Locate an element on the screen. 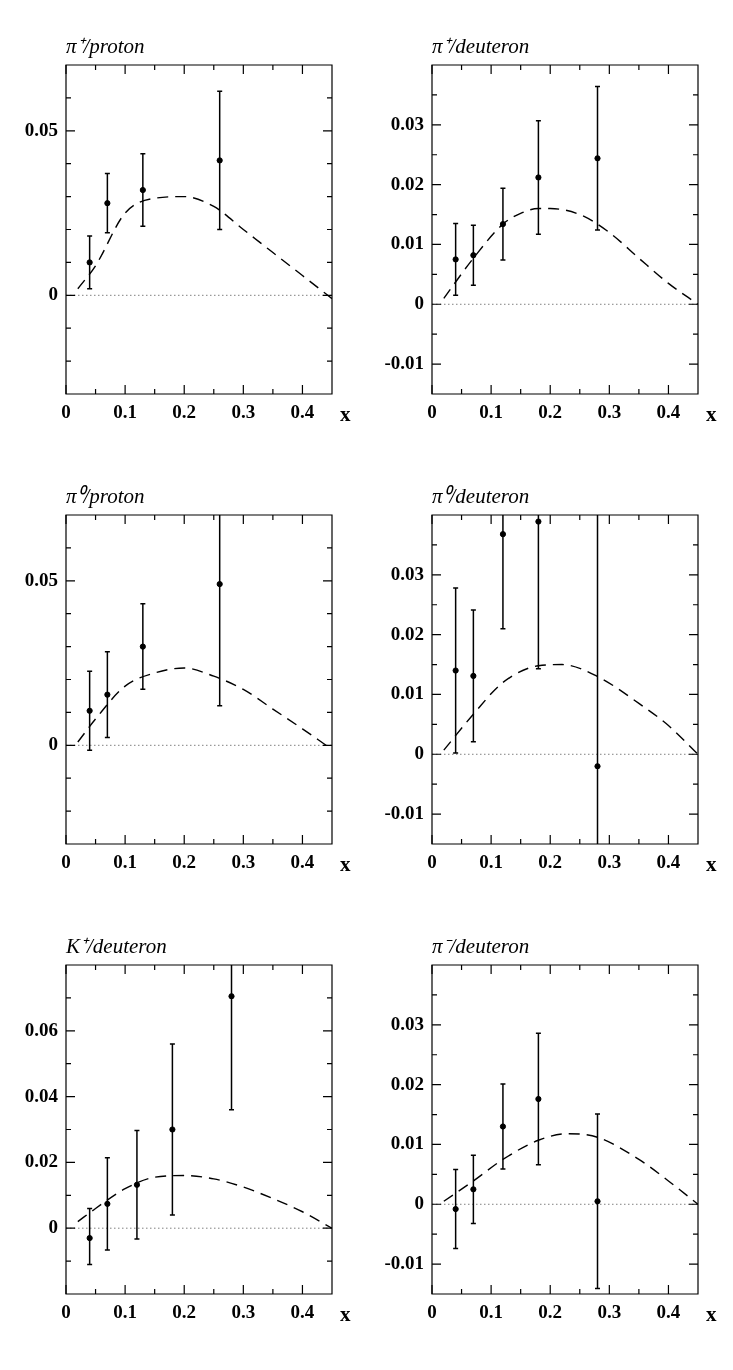  y-tick-label: 0.04 is located at coordinates (41, 1095).